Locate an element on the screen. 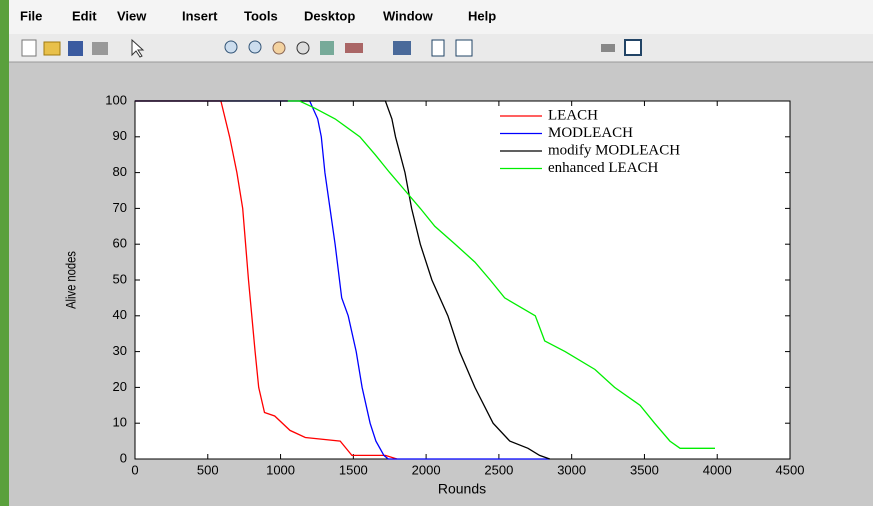 The image size is (873, 511). legend-label: modify MODLEACH is located at coordinates (614, 150).